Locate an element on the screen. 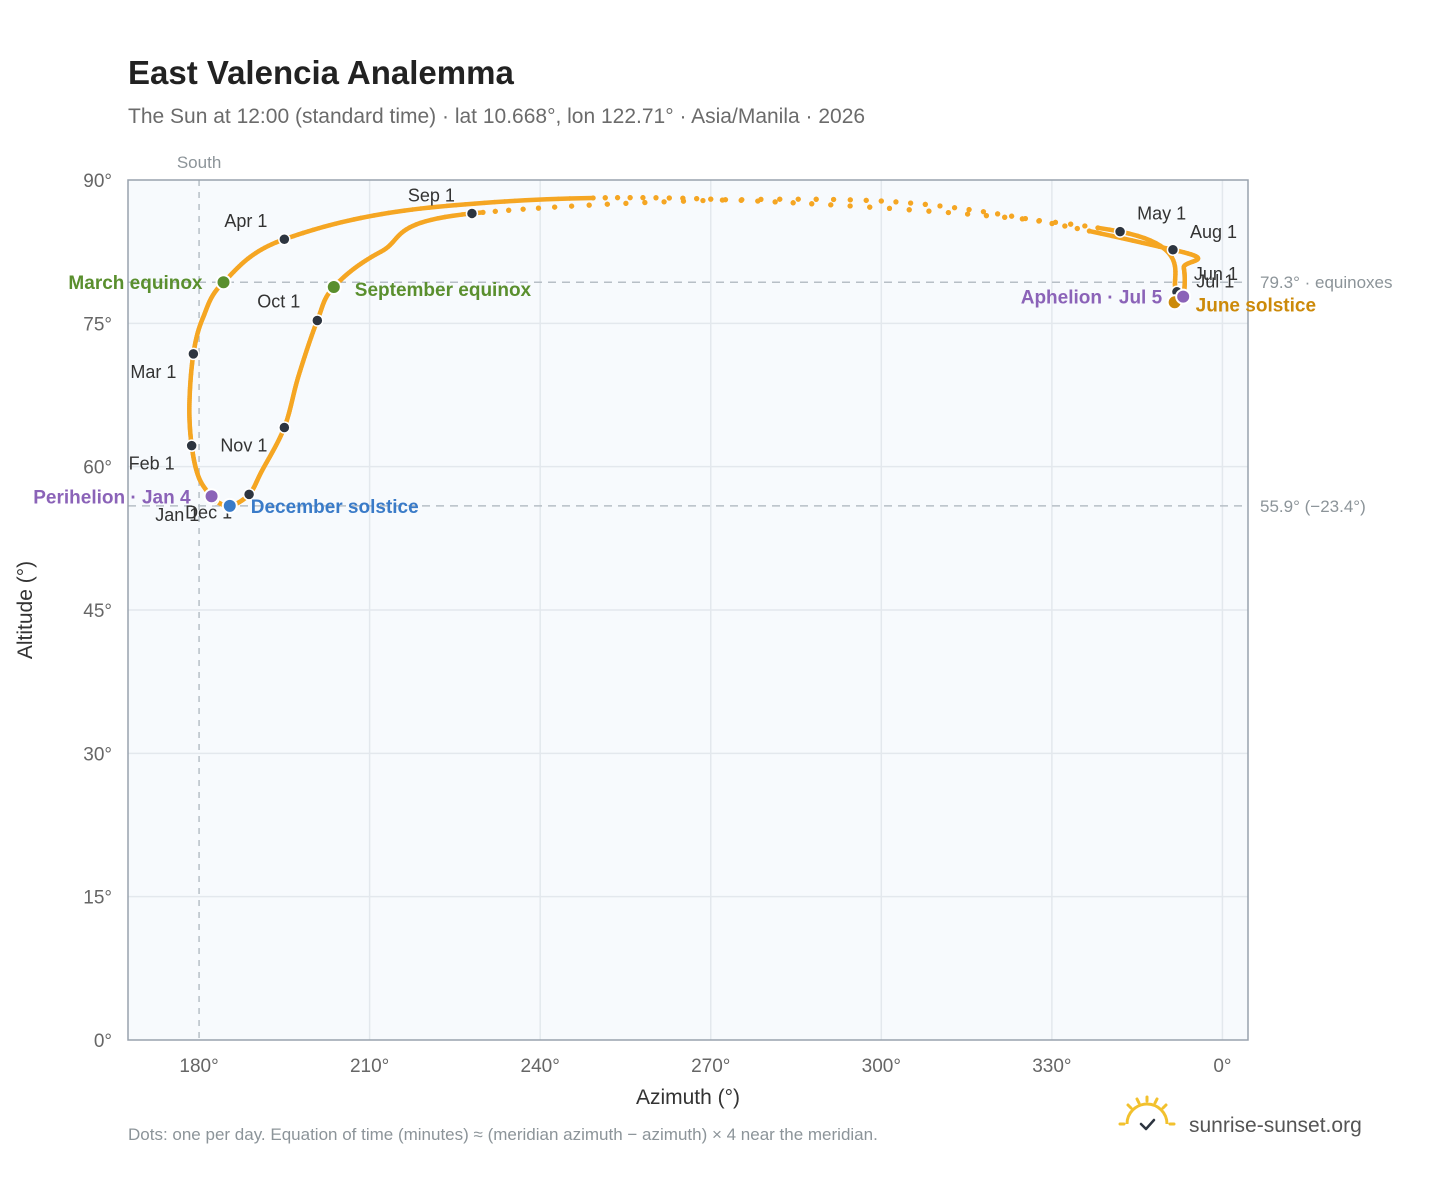  month-label: Jul 1 is located at coordinates (1215, 282).